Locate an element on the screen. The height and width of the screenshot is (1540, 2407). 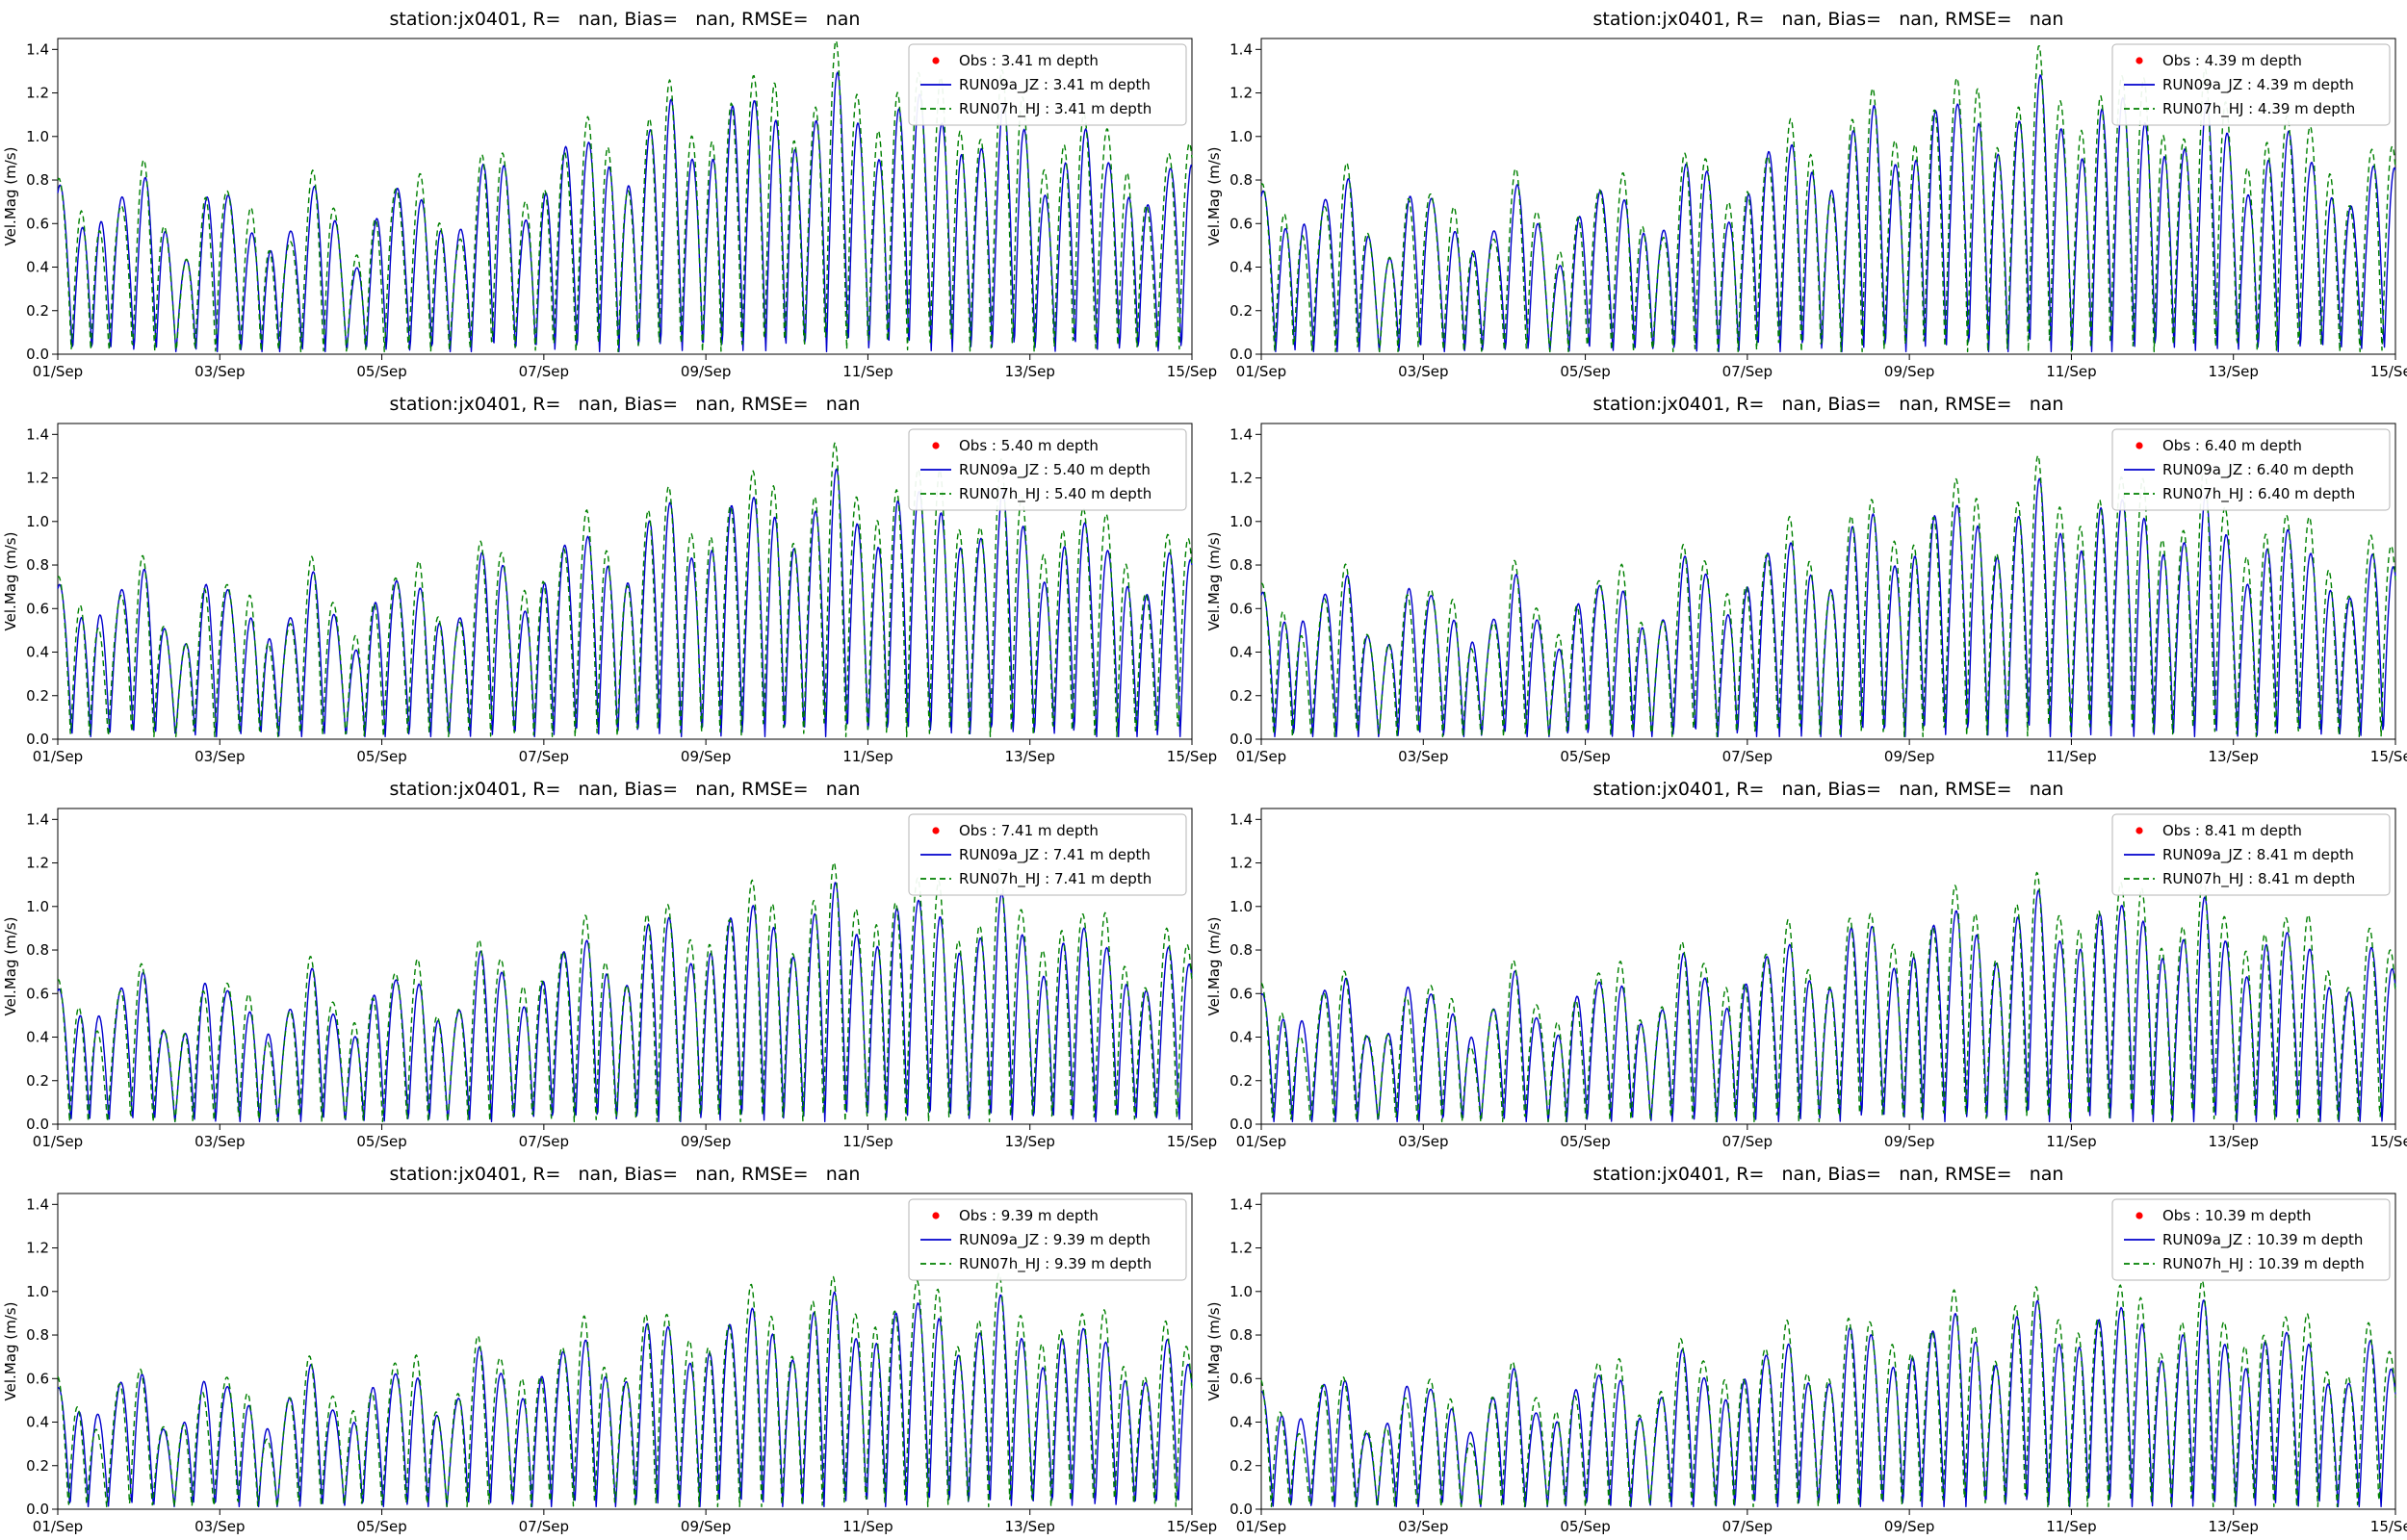
legend-label: RUN07h_HJ : 7.41 m depth is located at coordinates (1055, 879).